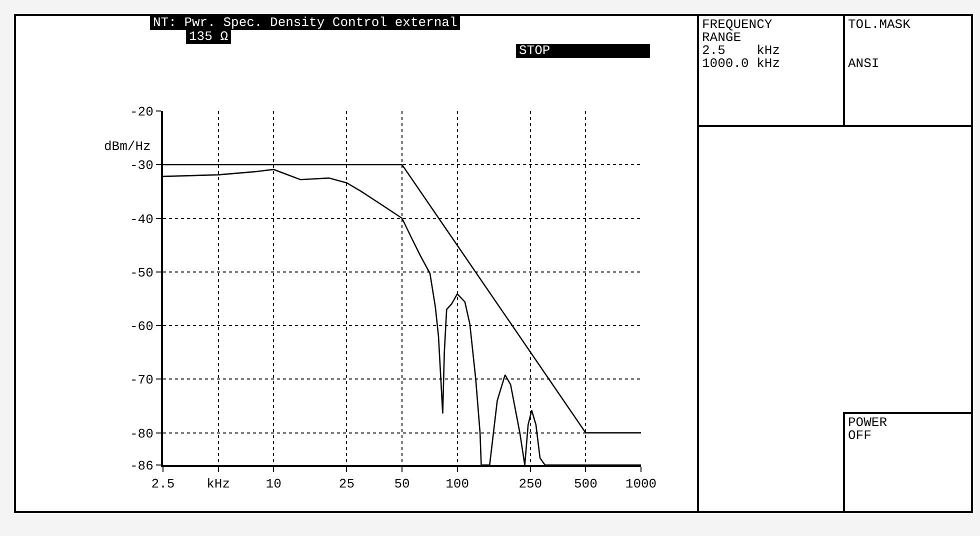 The image size is (980, 536). What do you see at coordinates (142, 466) in the screenshot?
I see `y-tick-label: -86` at bounding box center [142, 466].